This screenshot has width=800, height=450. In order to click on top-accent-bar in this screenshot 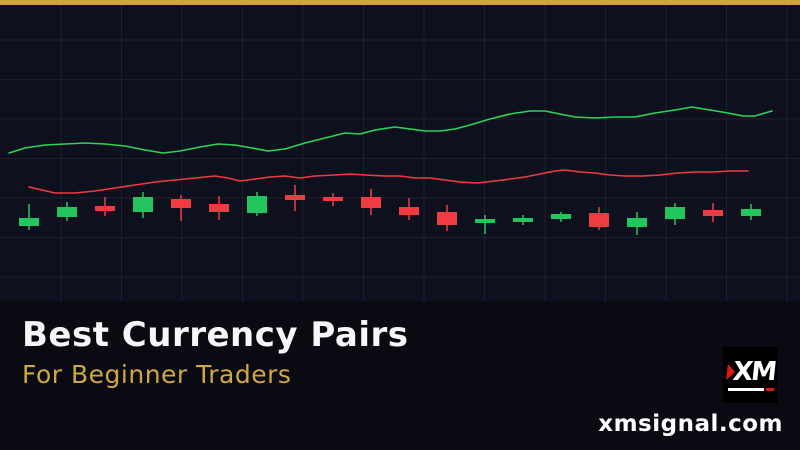, I will do `click(400, 2)`.